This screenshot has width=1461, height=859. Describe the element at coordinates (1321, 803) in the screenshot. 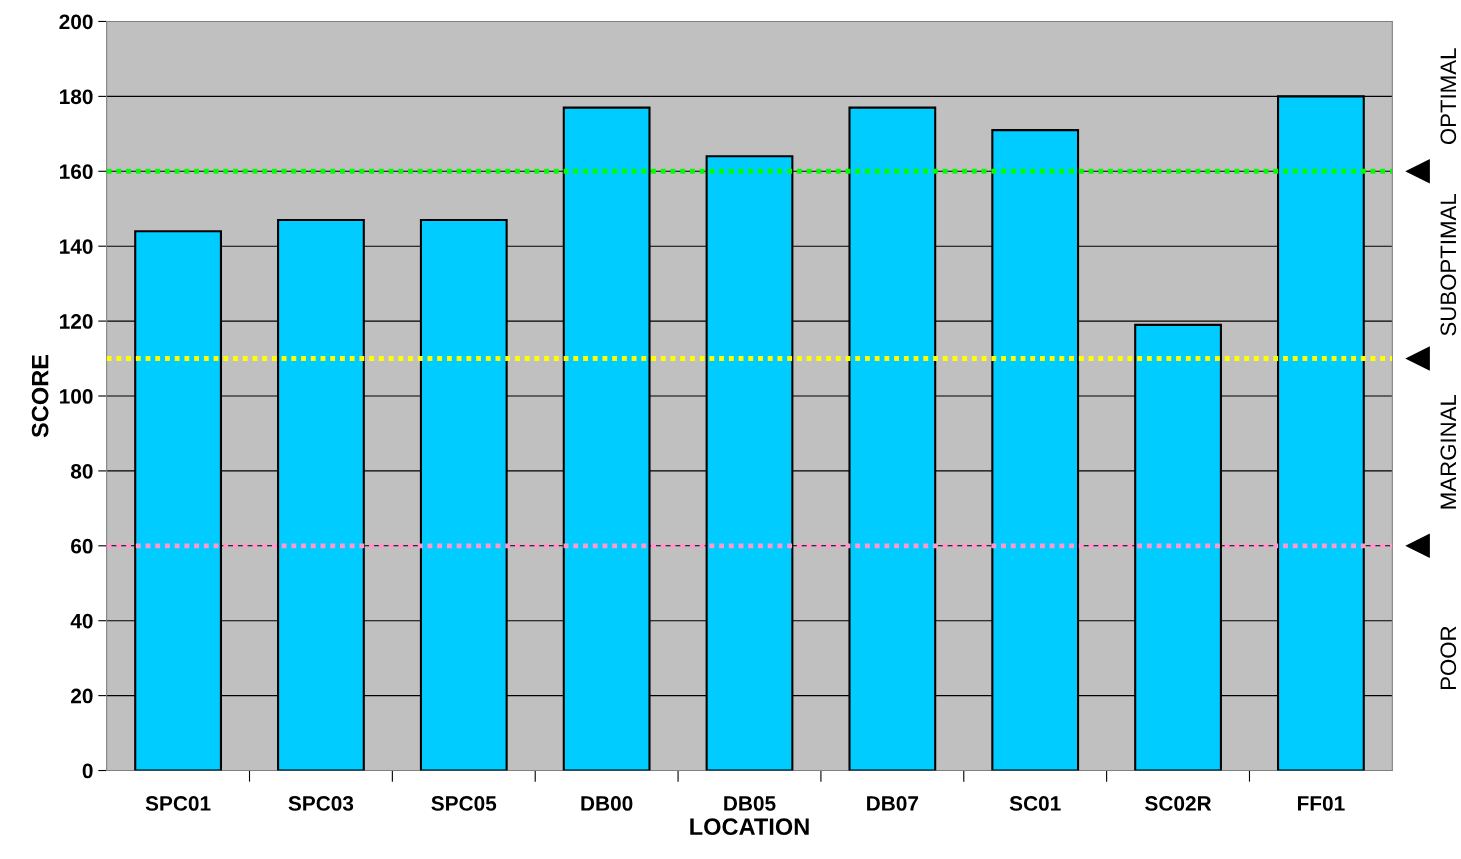

I see `x-tick-label: FF01` at that location.